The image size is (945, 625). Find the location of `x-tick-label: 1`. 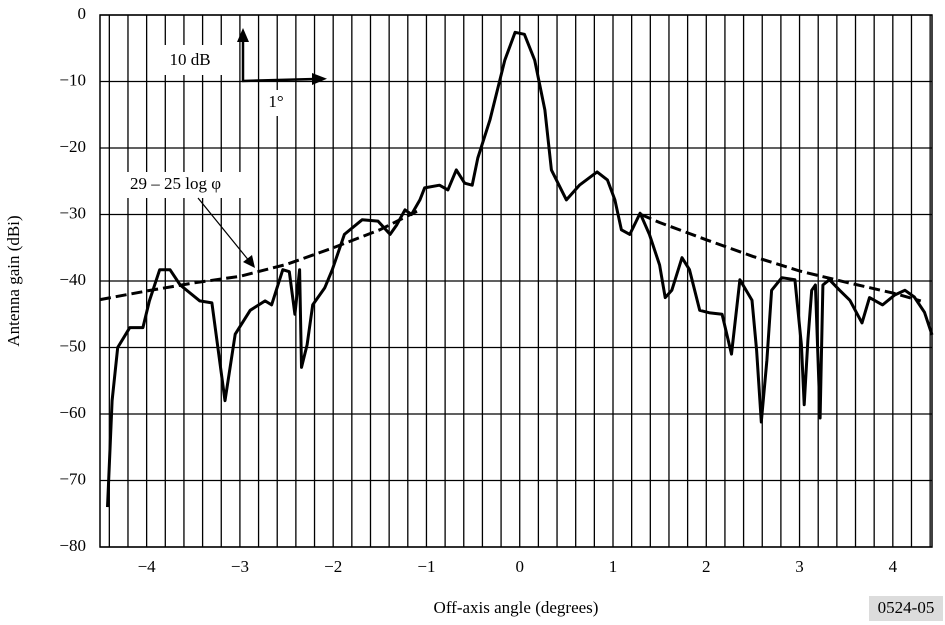

x-tick-label: 1 is located at coordinates (613, 566).